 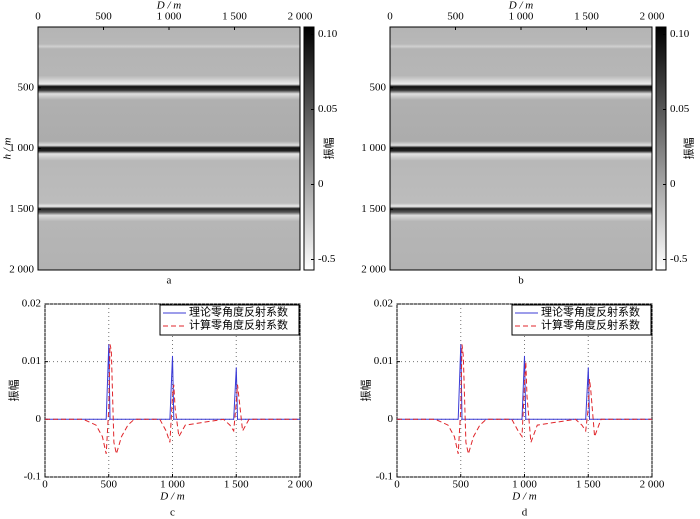 I want to click on panel-caption: d, so click(x=525, y=513).